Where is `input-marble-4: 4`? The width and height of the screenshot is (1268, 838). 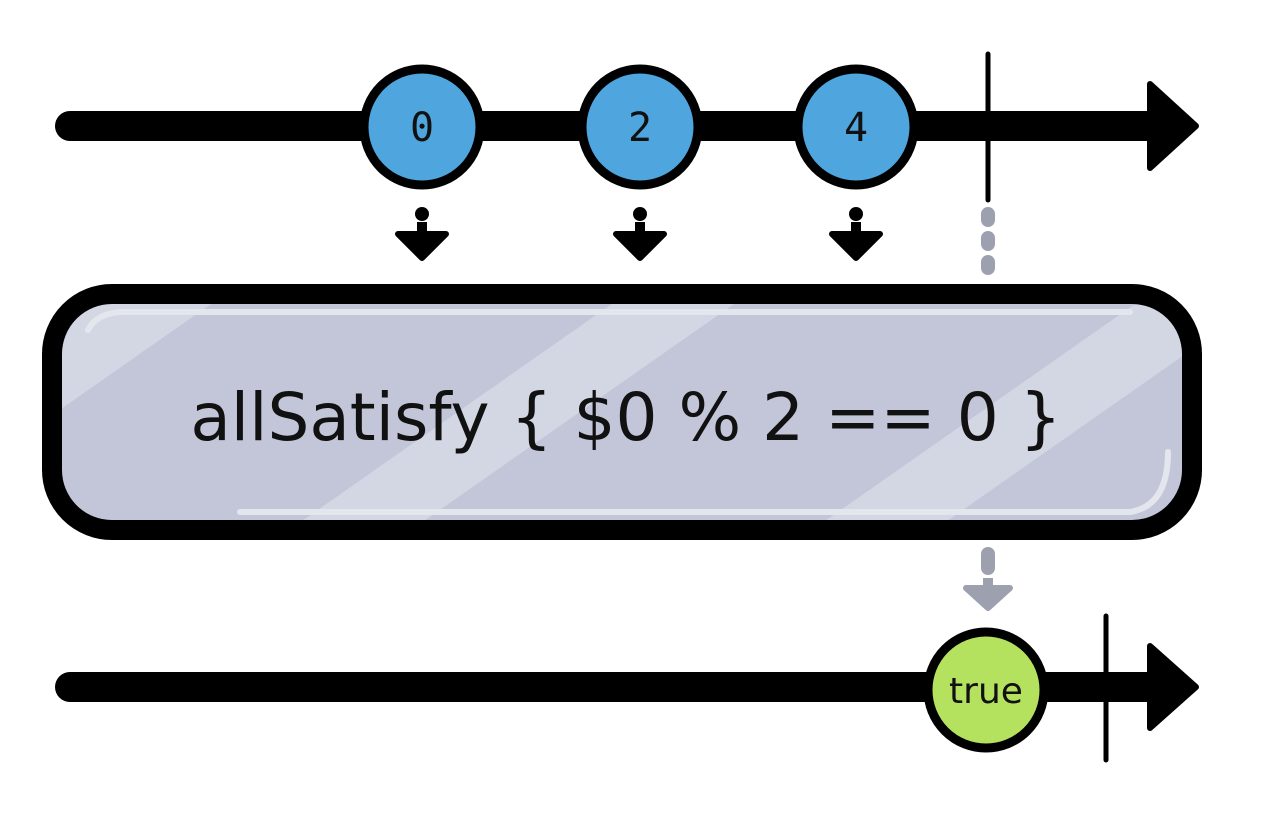 input-marble-4: 4 is located at coordinates (856, 127).